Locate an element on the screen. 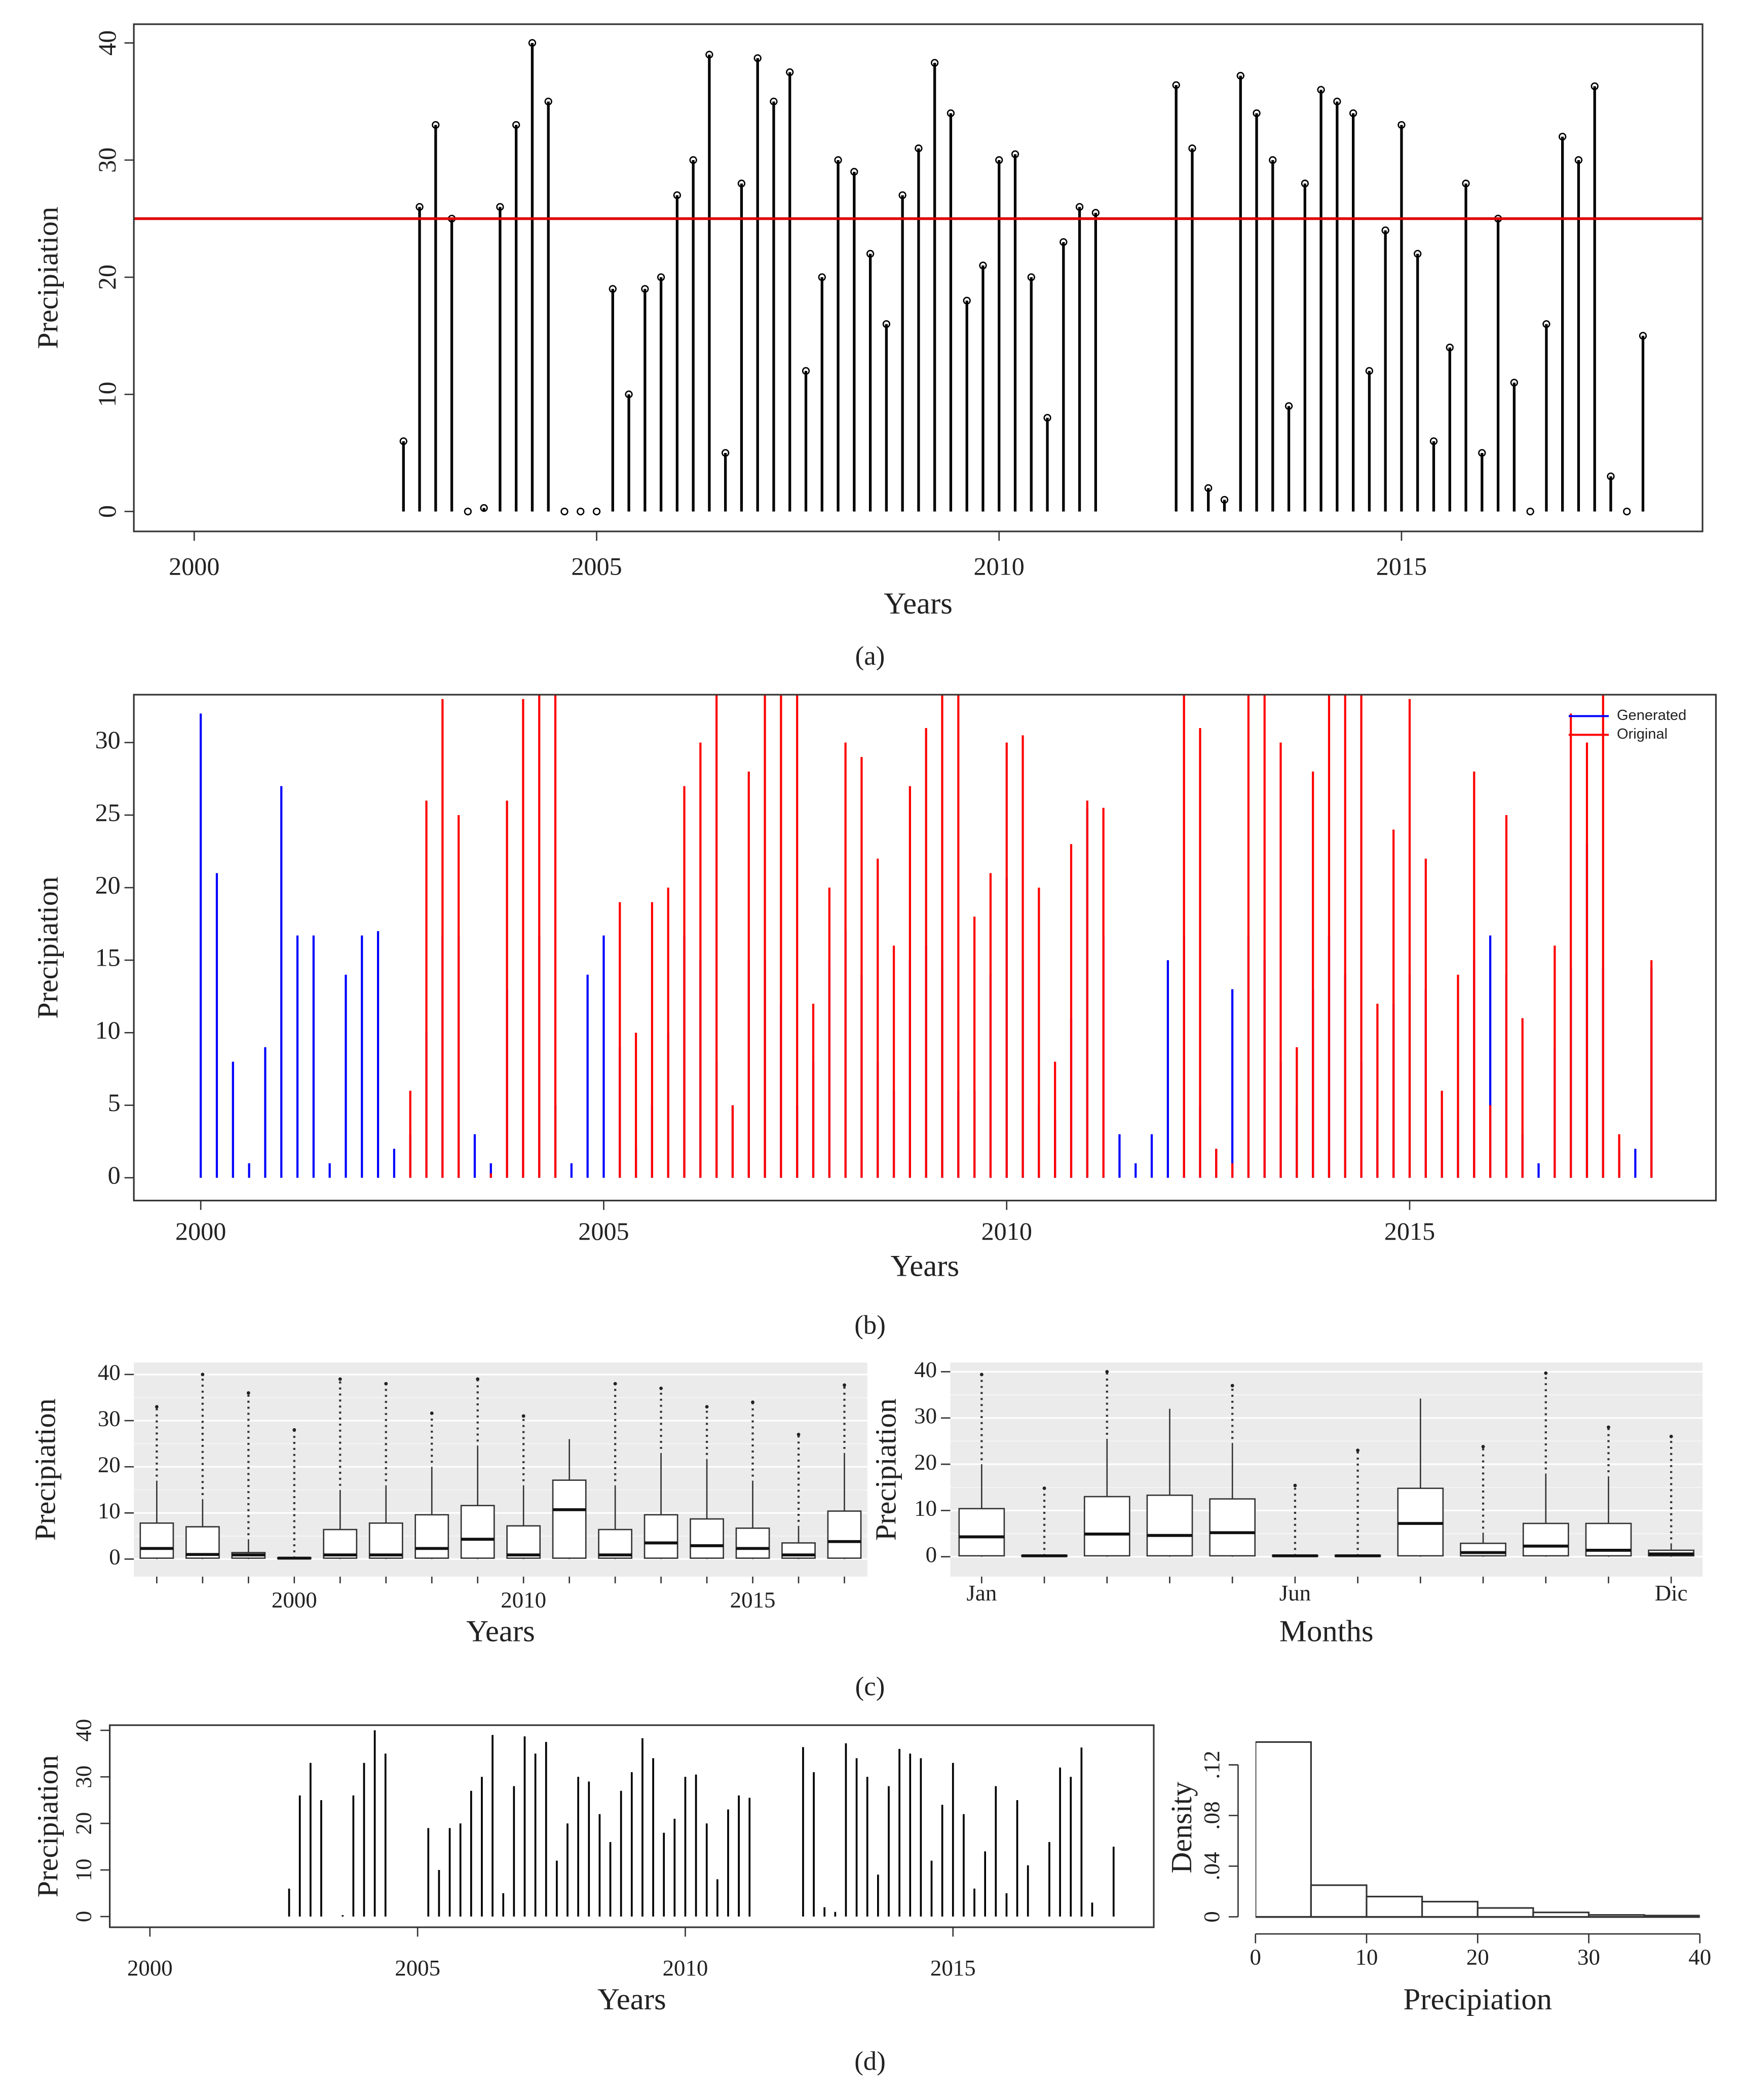 The width and height of the screenshot is (1740, 2100). caption: (c) is located at coordinates (870, 1686).